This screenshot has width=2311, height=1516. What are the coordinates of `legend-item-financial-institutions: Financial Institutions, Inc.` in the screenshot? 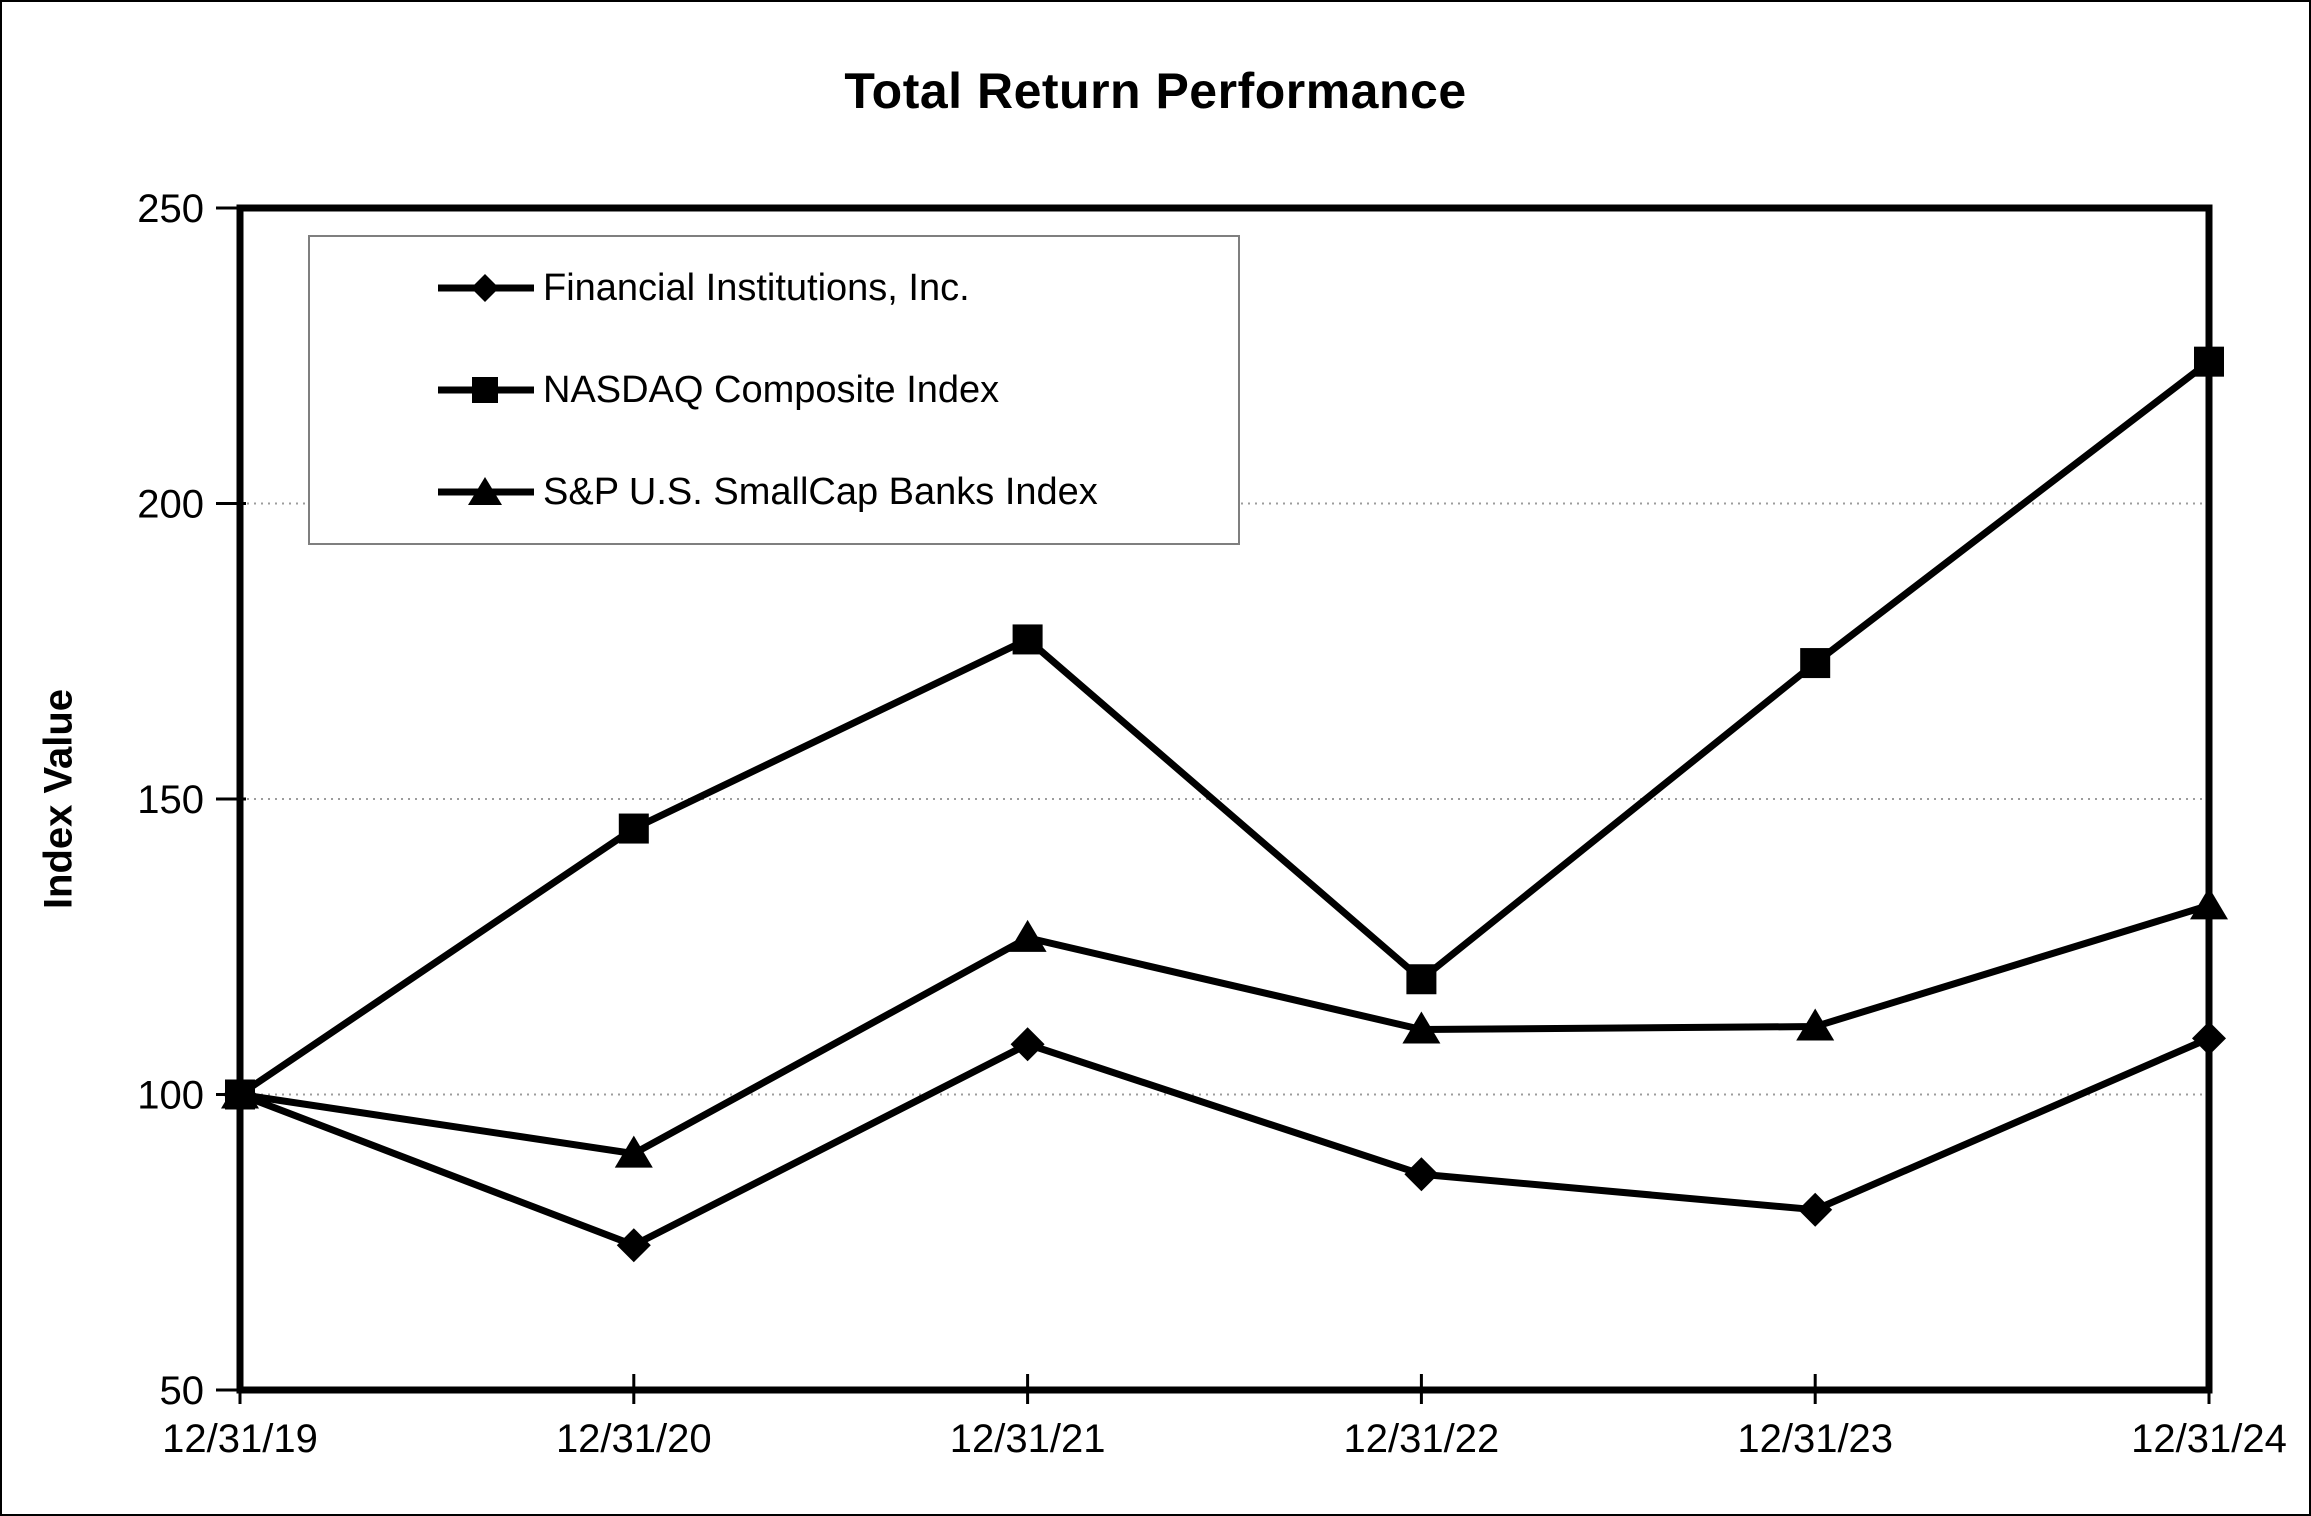 It's located at (774, 288).